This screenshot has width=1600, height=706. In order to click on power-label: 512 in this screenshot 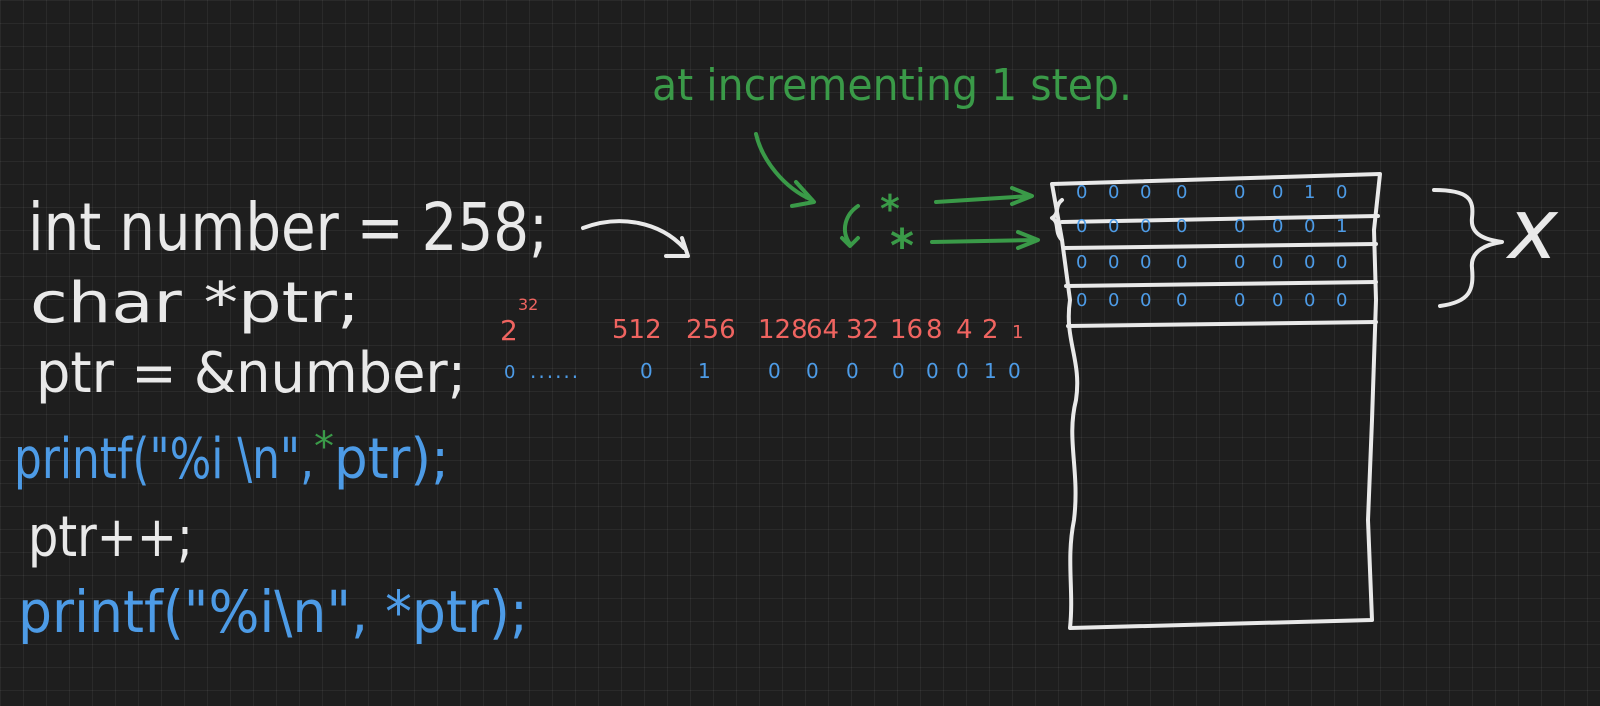, I will do `click(637, 330)`.